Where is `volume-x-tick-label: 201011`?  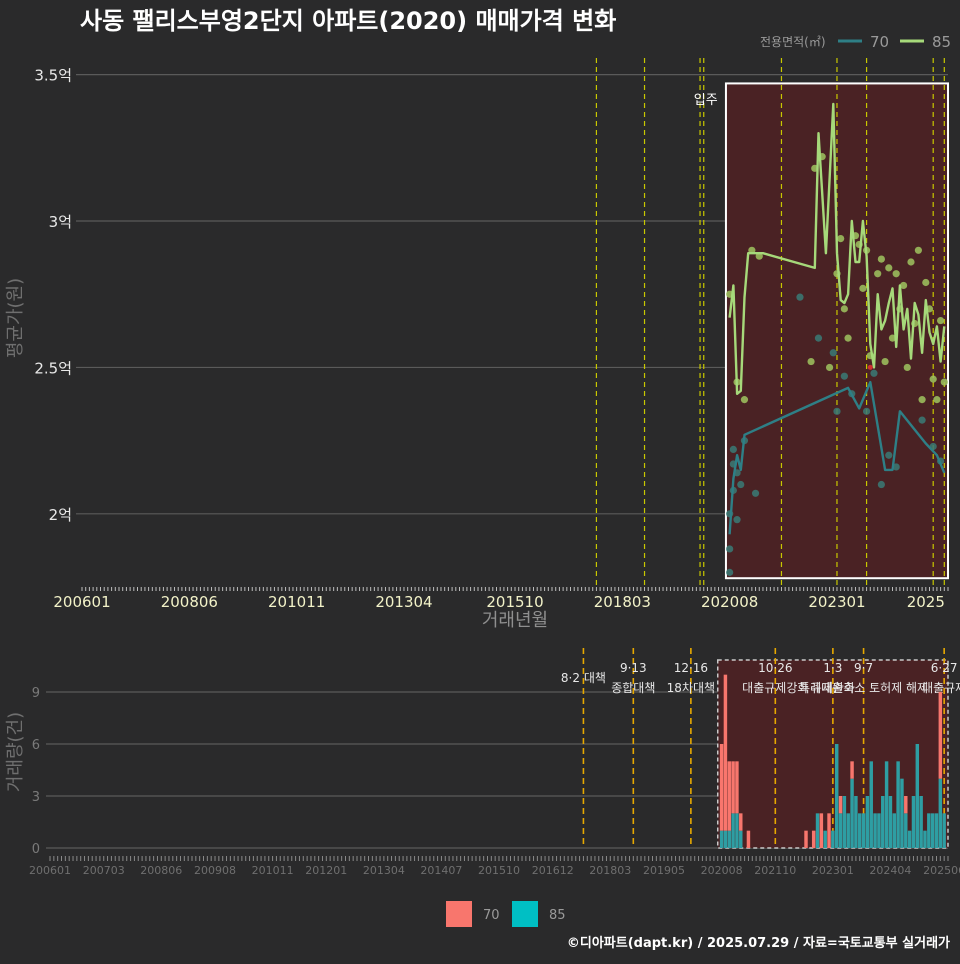
volume-x-tick-label: 201011 is located at coordinates (273, 870).